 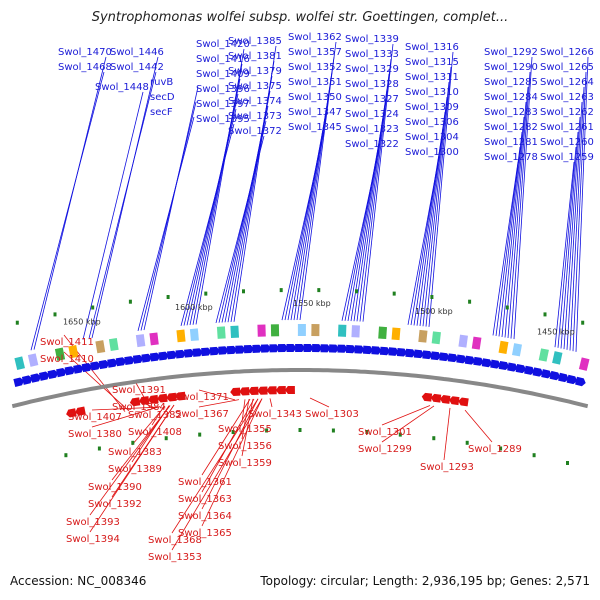 What do you see at coordinates (139, 390) in the screenshot?
I see `bottom-gene-label: Swol_1391` at bounding box center [139, 390].